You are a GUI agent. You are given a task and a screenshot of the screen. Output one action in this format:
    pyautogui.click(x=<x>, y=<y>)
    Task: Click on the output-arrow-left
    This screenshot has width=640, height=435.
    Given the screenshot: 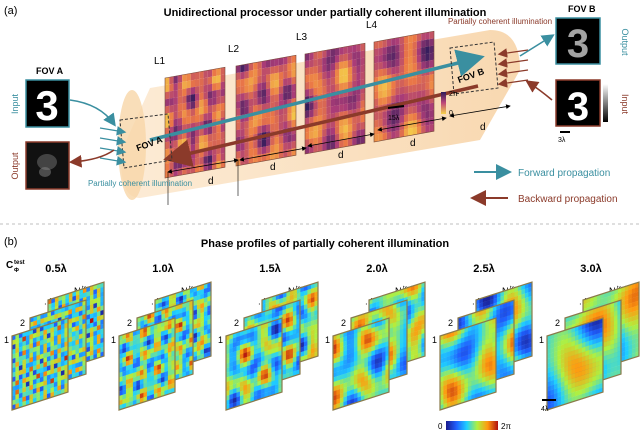 What is the action you would take?
    pyautogui.click(x=91, y=158)
    